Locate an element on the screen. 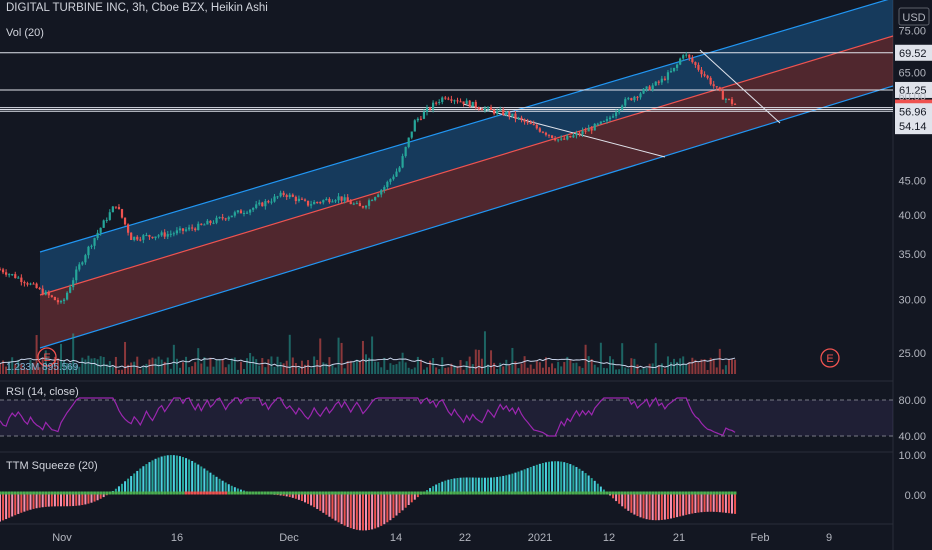 The height and width of the screenshot is (550, 932). time-tick-label: 21 is located at coordinates (679, 538).